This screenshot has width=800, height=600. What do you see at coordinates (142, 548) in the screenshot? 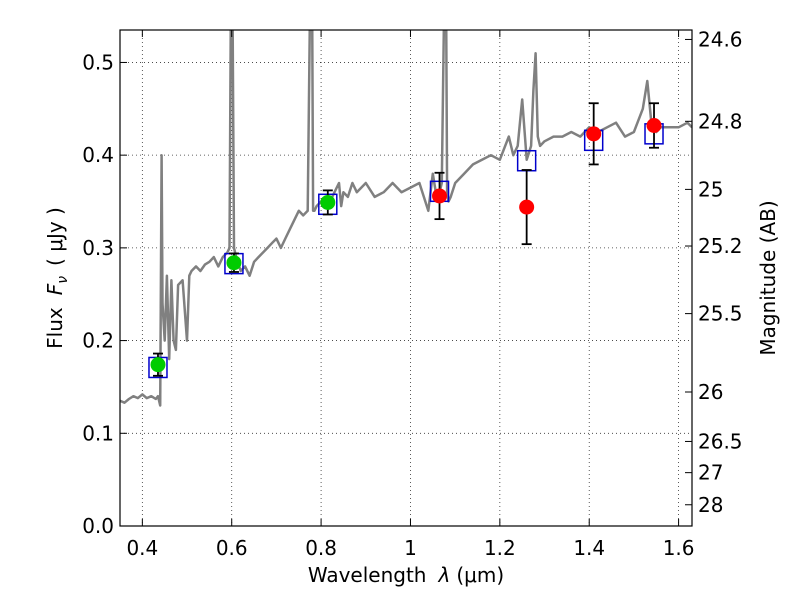
I see `x-tick-label: 0.4` at bounding box center [142, 548].